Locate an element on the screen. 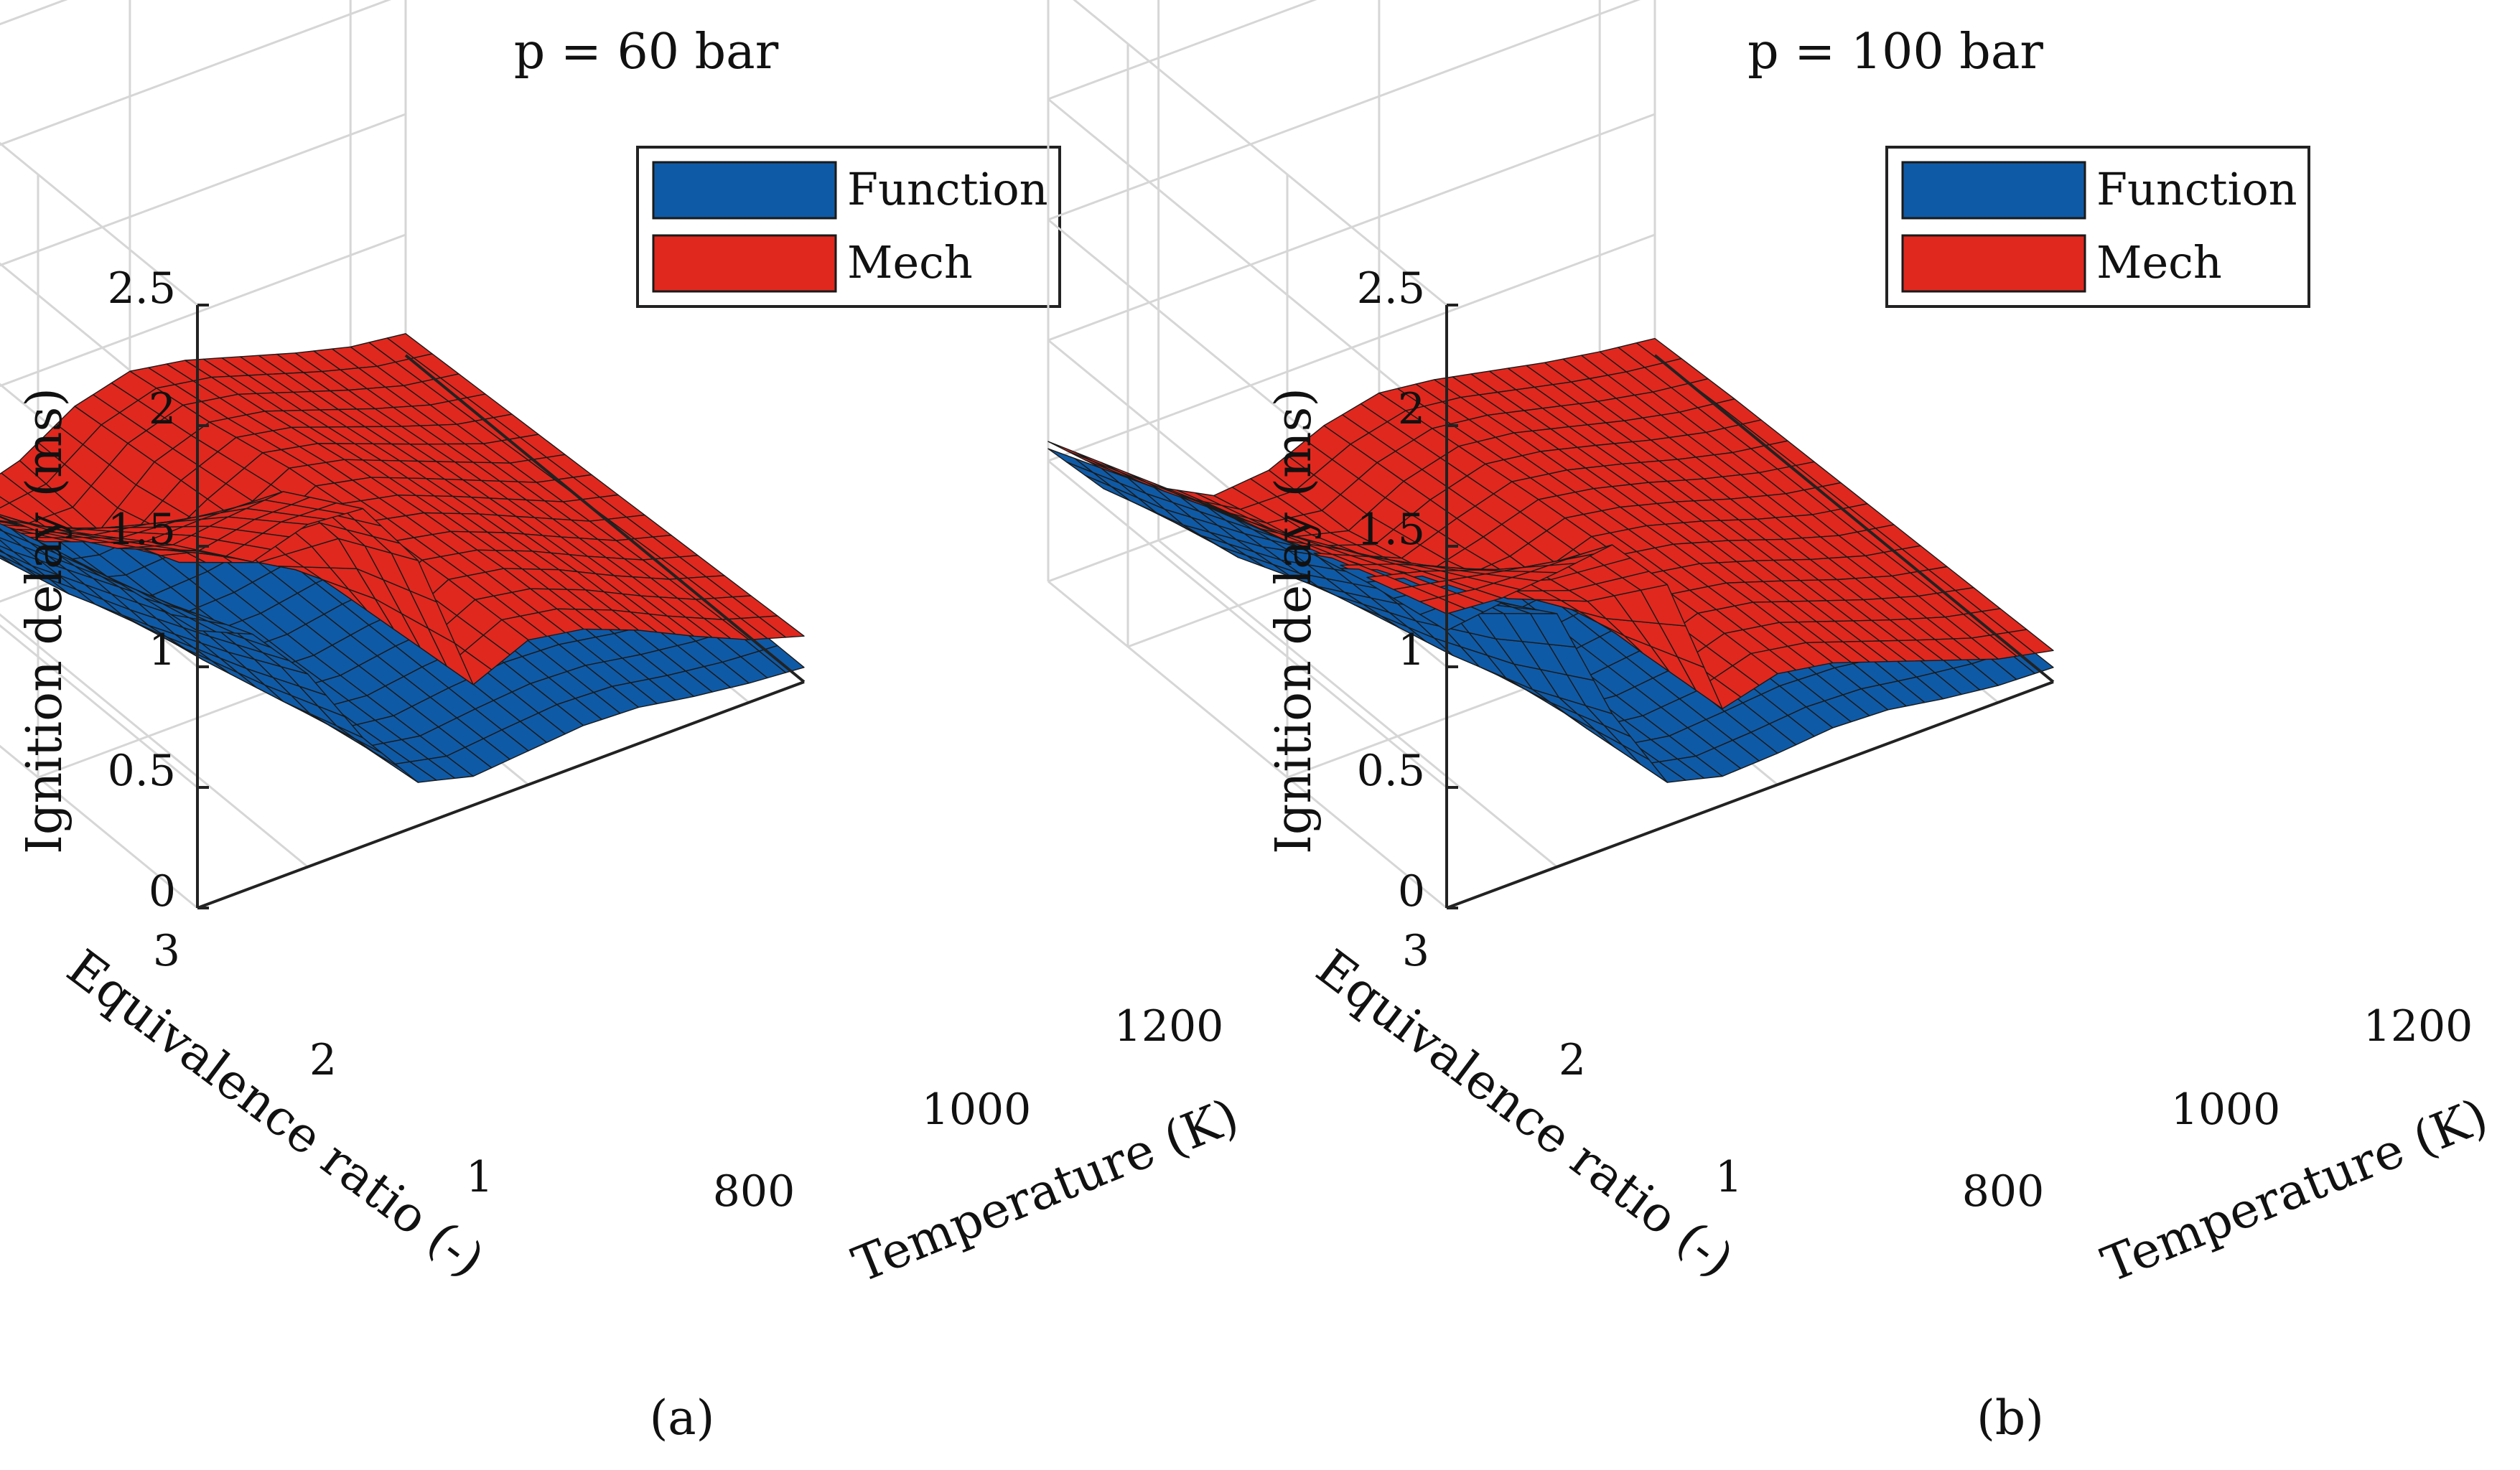  caption-a-text: (a) is located at coordinates (682, 1418).